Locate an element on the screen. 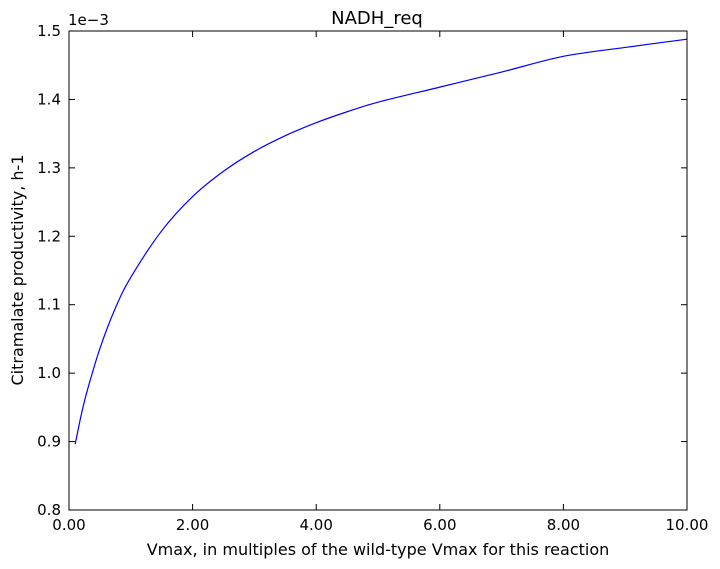 The width and height of the screenshot is (720, 569). x-tick-label: 0.00 is located at coordinates (68, 525).